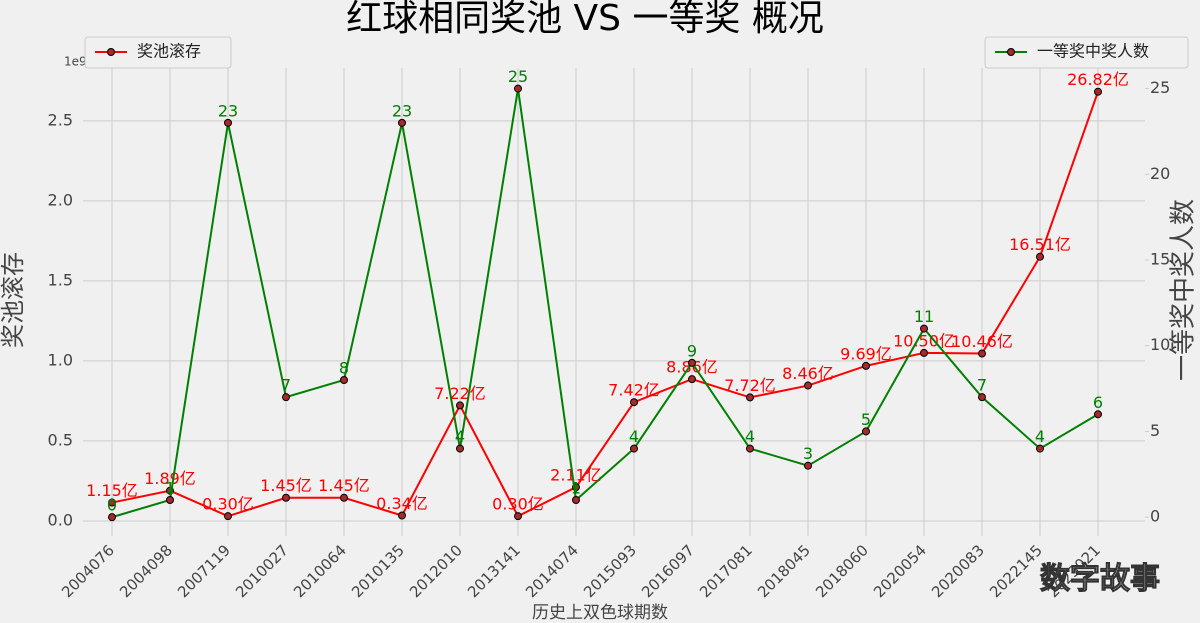 This screenshot has width=1200, height=623. What do you see at coordinates (692, 367) in the screenshot?
I see `data-label: 8.86亿` at bounding box center [692, 367].